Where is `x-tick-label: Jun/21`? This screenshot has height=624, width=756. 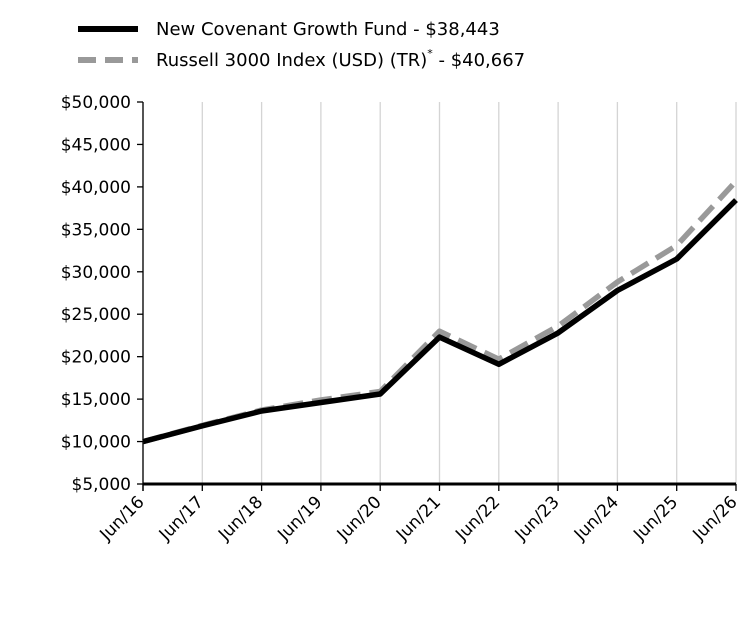
x-tick-label: Jun/21 is located at coordinates (418, 518).